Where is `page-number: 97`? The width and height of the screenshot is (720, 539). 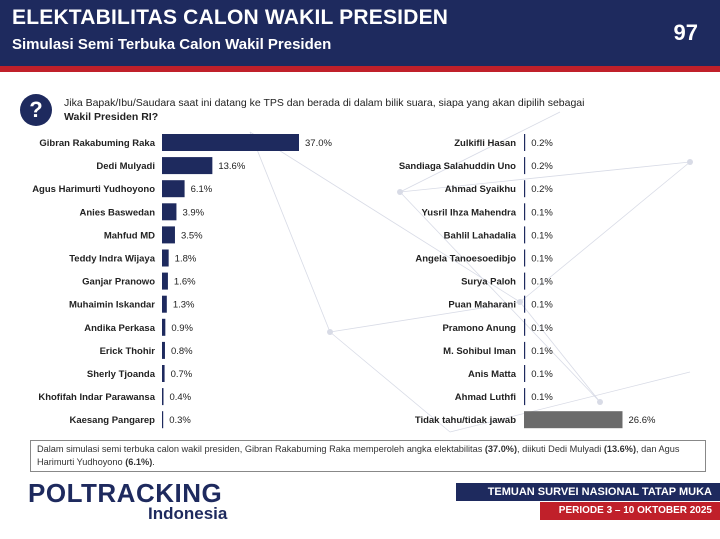
page-number: 97 is located at coordinates (685, 32).